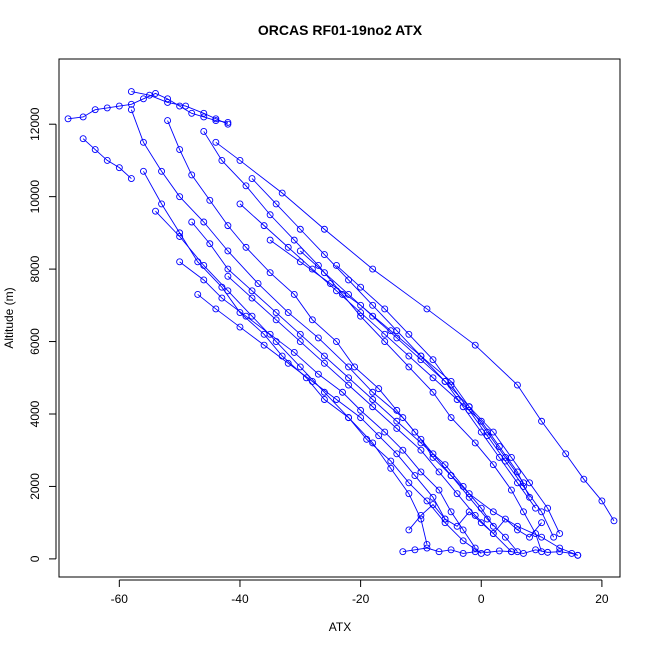 The width and height of the screenshot is (650, 650). Describe the element at coordinates (35, 486) in the screenshot. I see `y-tick-label: 2000` at that location.